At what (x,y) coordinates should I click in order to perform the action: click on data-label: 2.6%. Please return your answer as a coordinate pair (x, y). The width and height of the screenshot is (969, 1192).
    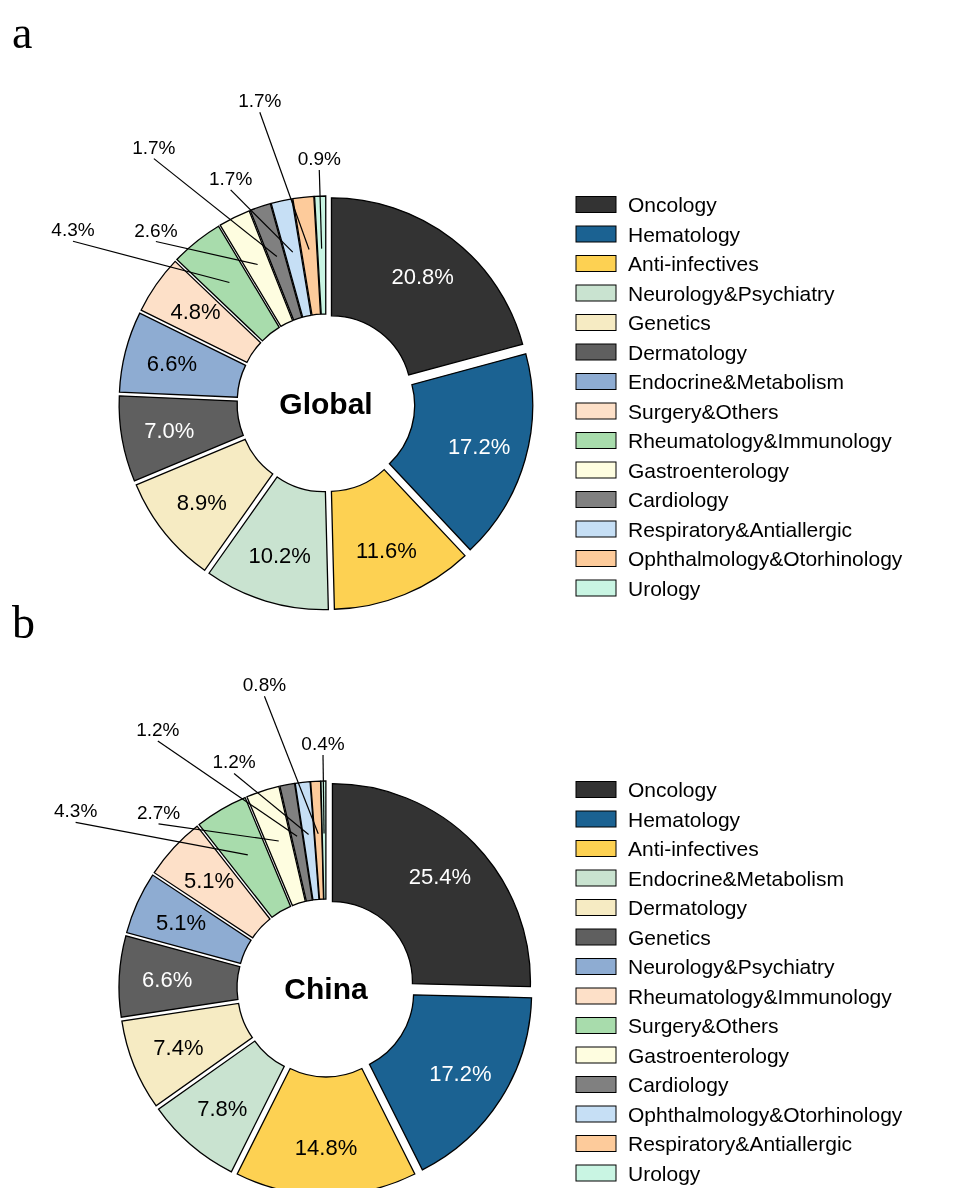
    Looking at the image, I should click on (156, 230).